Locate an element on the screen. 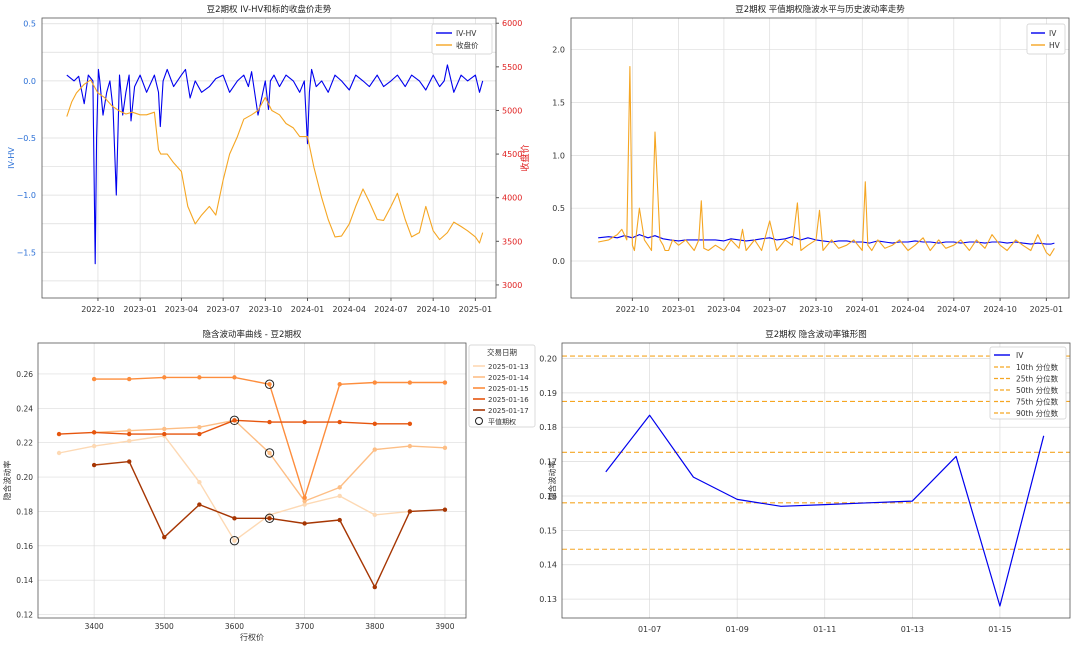  chart-title: 豆2期权 IV-HV和标的收盘价走势 is located at coordinates (269, 9).